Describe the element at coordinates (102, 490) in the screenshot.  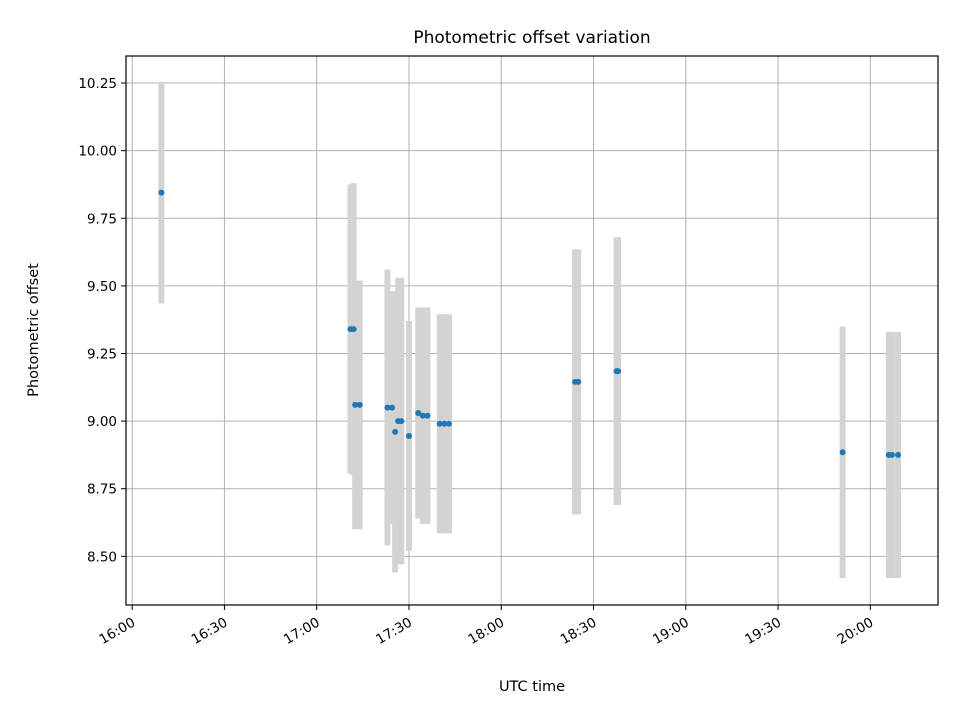
I see `y-tick-label: 8.75` at that location.